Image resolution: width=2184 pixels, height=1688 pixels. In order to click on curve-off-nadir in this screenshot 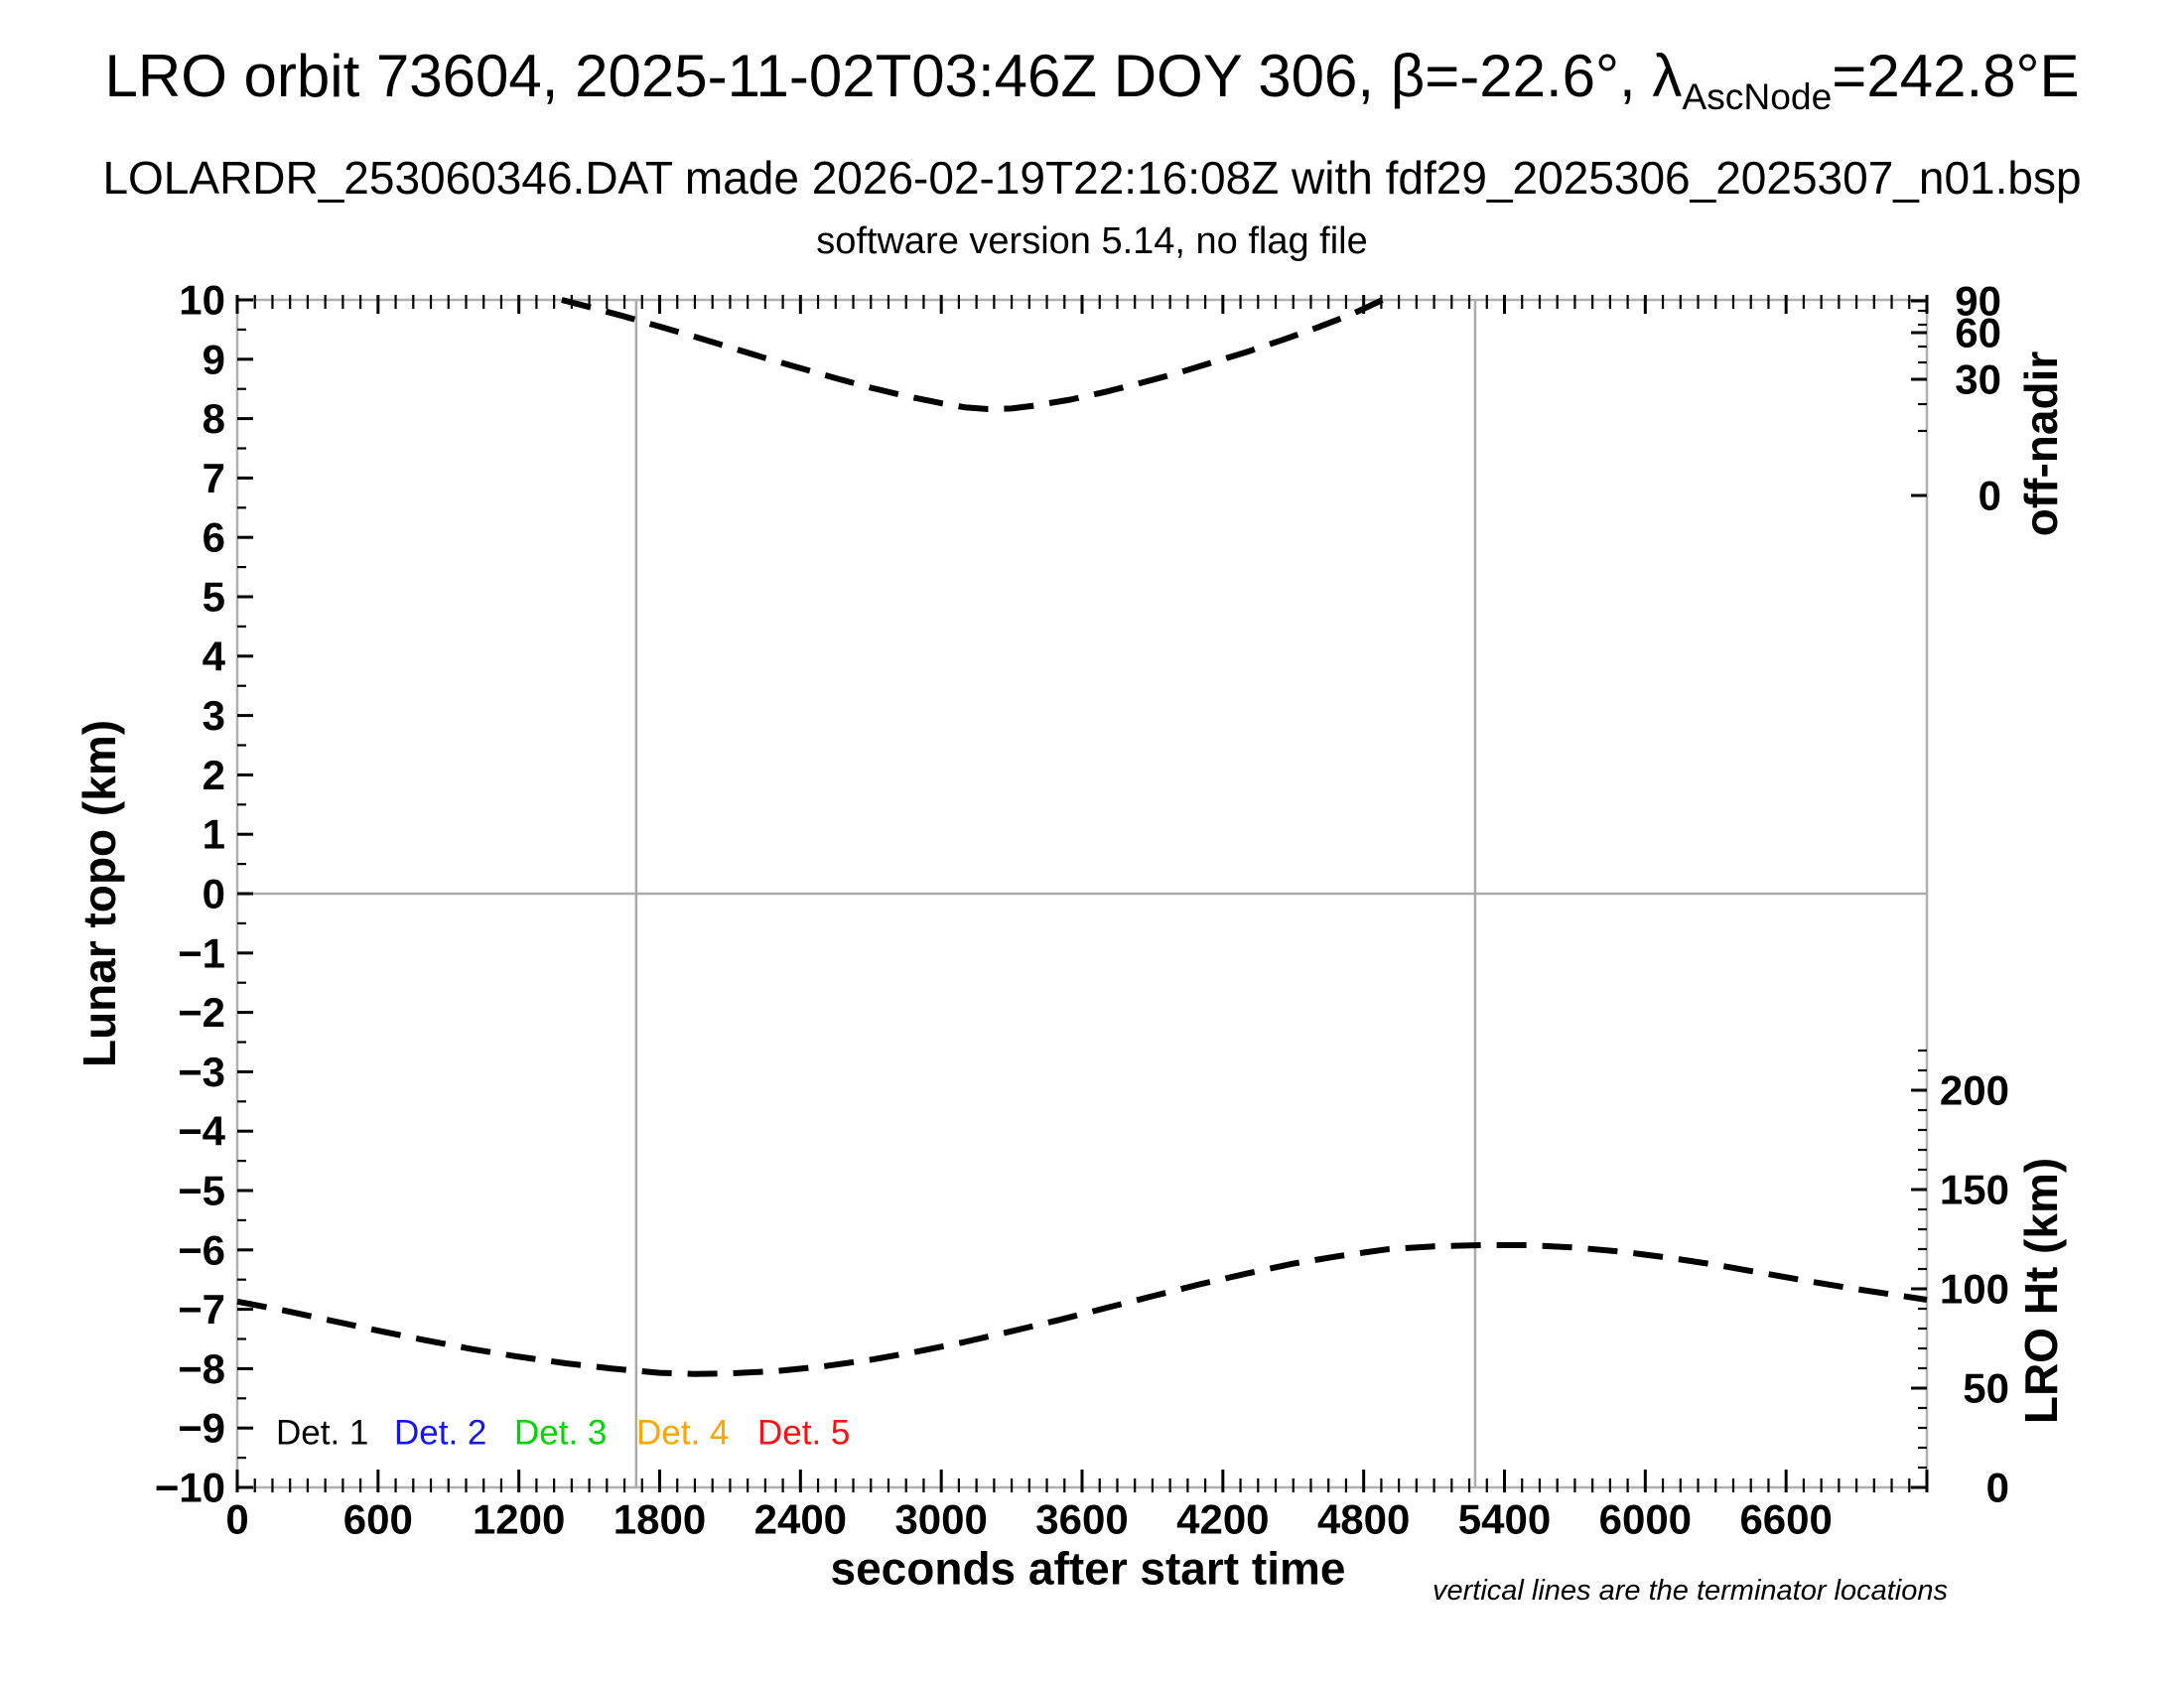, I will do `click(973, 354)`.